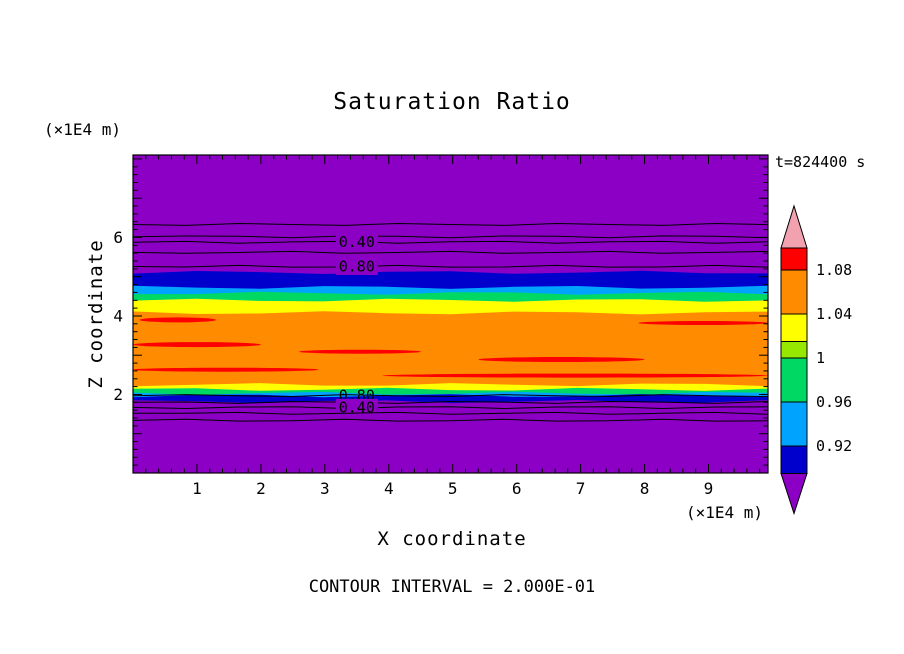 The width and height of the screenshot is (904, 654). What do you see at coordinates (834, 446) in the screenshot?
I see `colorbar-label: 0.92` at bounding box center [834, 446].